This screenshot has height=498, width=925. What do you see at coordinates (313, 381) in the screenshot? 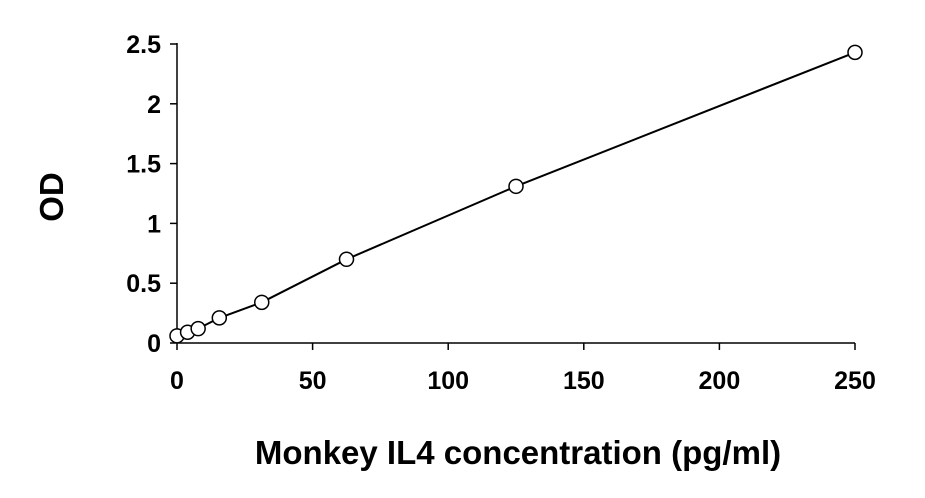
I see `x-tick-label: 50` at bounding box center [313, 381].